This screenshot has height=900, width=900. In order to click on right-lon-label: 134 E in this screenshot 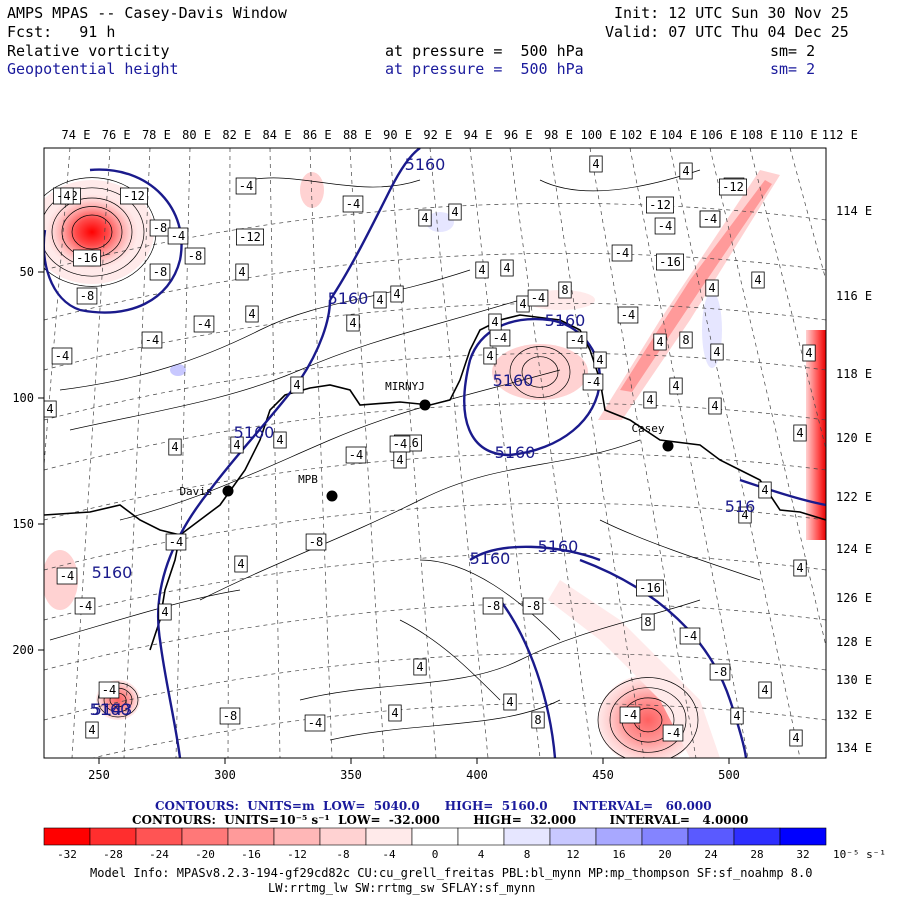, I will do `click(854, 748)`.